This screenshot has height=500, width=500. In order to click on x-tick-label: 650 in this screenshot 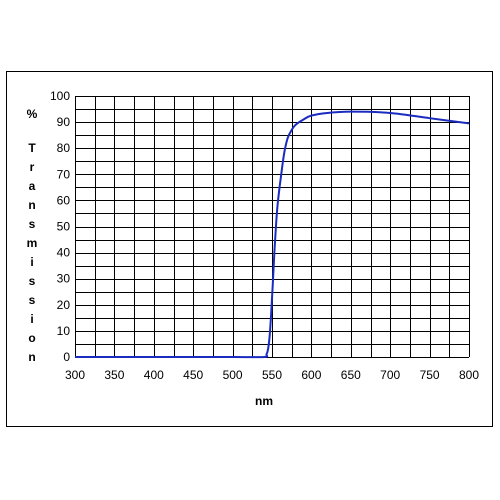, I will do `click(351, 375)`.